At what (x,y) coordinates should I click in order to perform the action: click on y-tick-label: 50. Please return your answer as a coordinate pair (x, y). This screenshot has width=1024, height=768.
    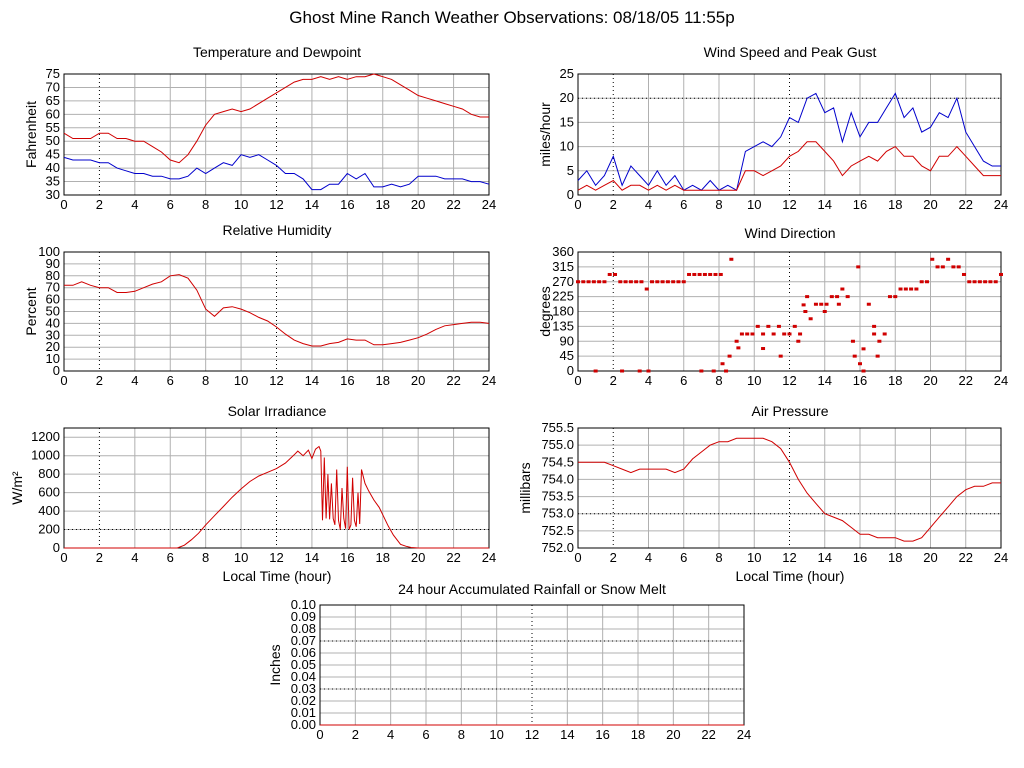
    Looking at the image, I should click on (53, 140).